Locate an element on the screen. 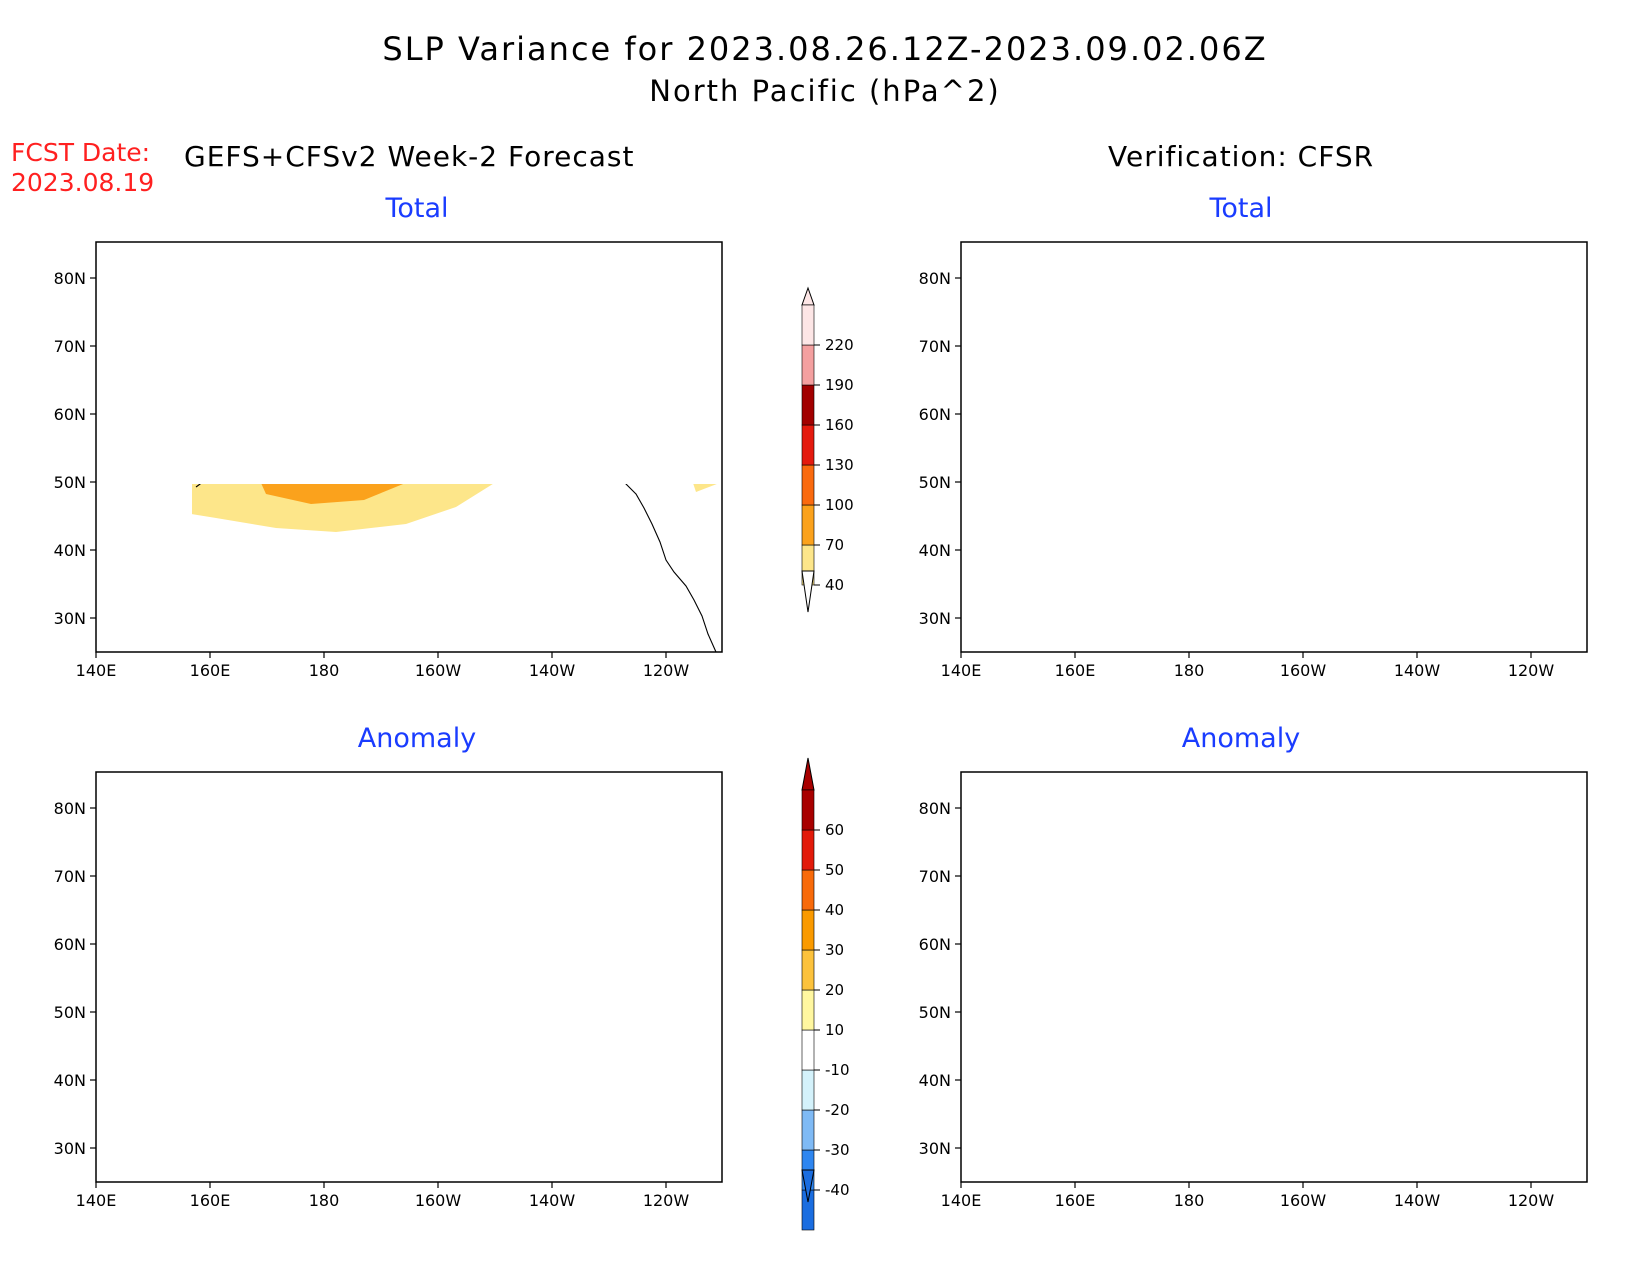  contour-fill-forecast-total is located at coordinates (454, 508).